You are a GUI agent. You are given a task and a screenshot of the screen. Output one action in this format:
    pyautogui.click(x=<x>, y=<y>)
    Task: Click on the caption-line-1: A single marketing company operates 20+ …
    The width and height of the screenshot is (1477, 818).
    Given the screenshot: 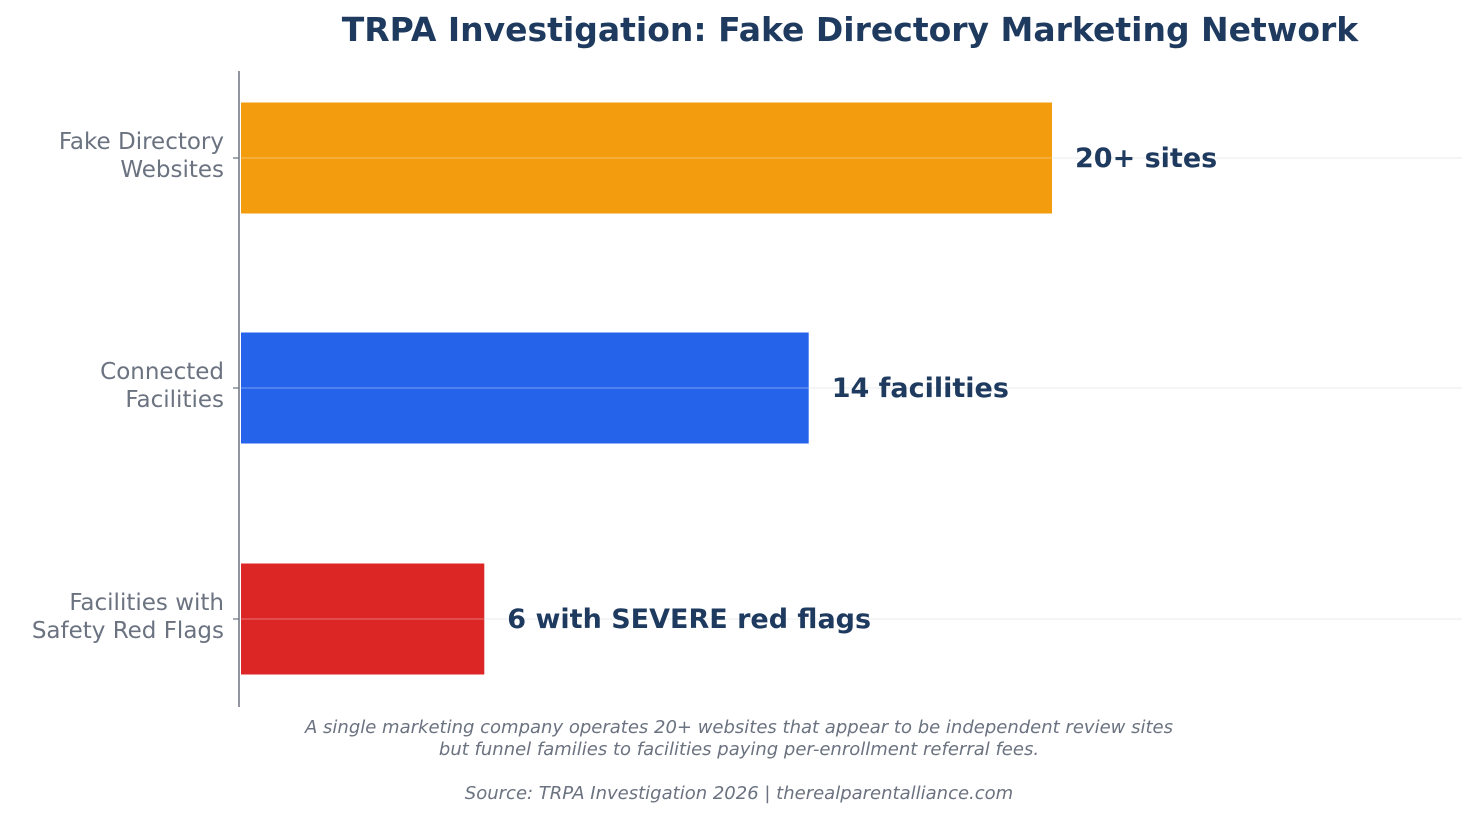 What is the action you would take?
    pyautogui.click(x=738, y=727)
    